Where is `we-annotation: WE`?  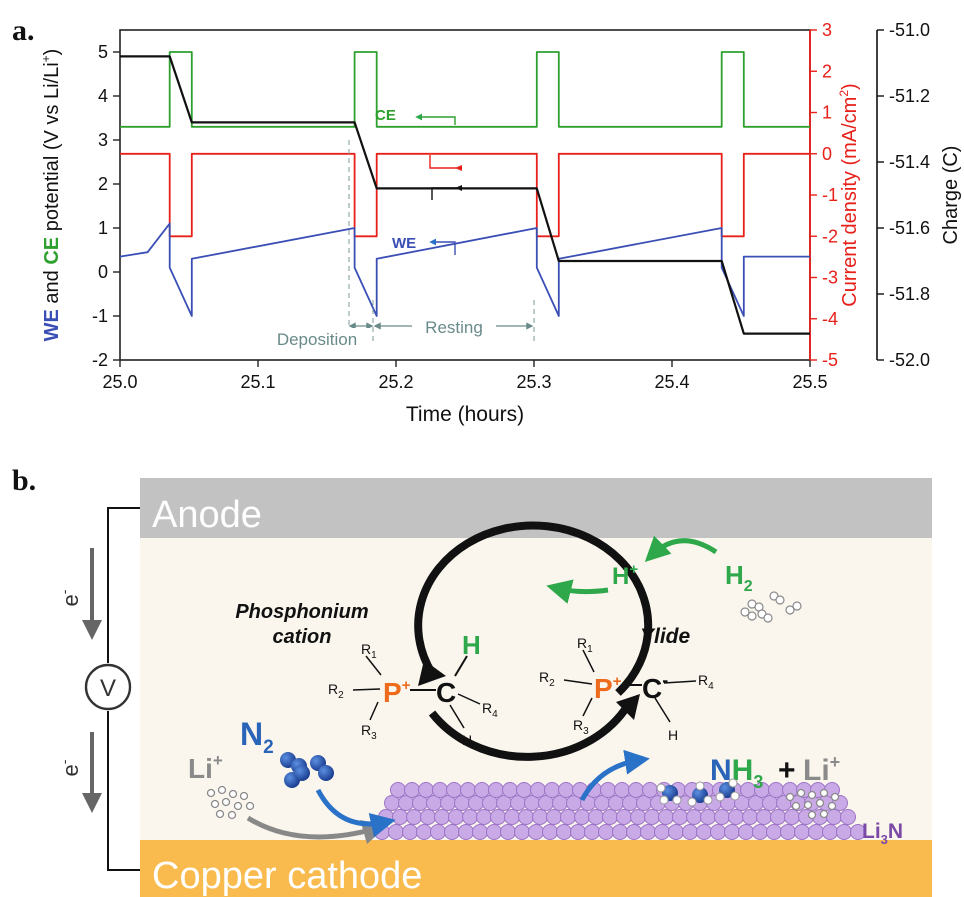 we-annotation: WE is located at coordinates (404, 243).